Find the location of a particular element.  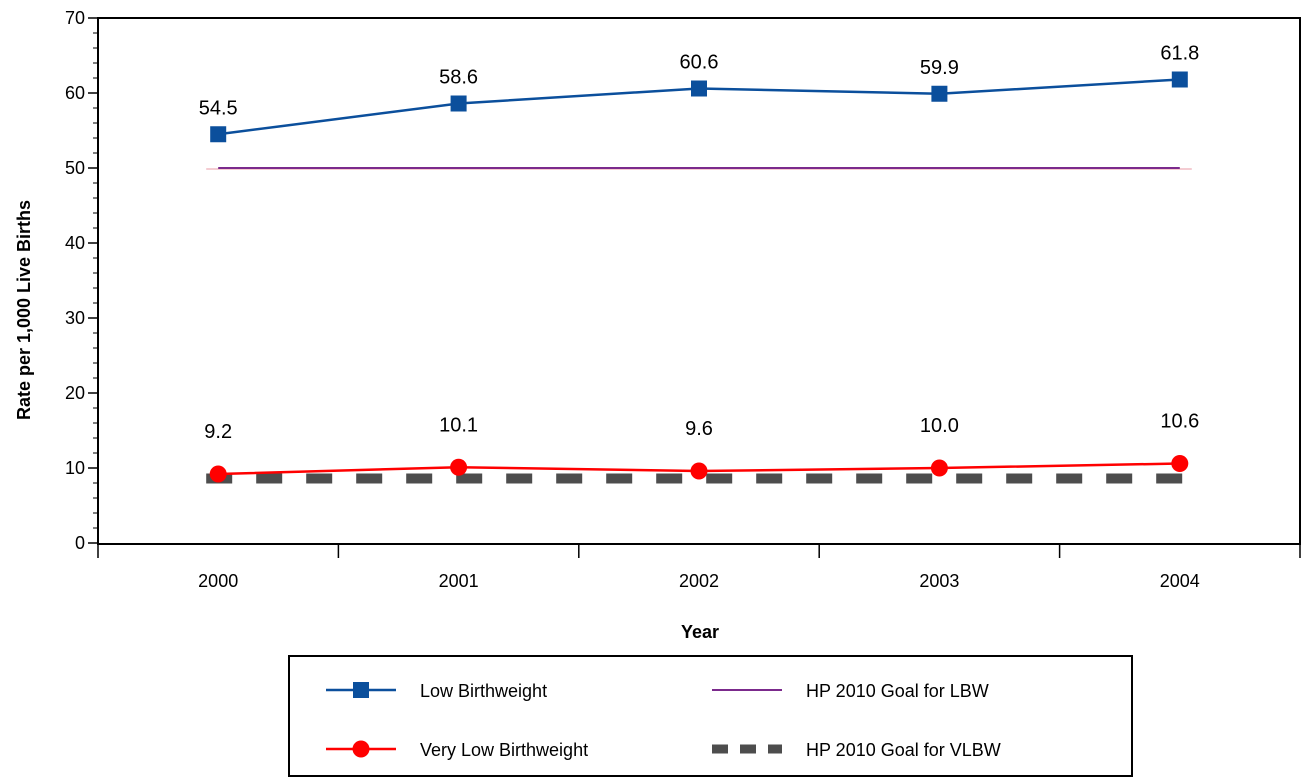

y-tick-label: 70 is located at coordinates (75, 18).